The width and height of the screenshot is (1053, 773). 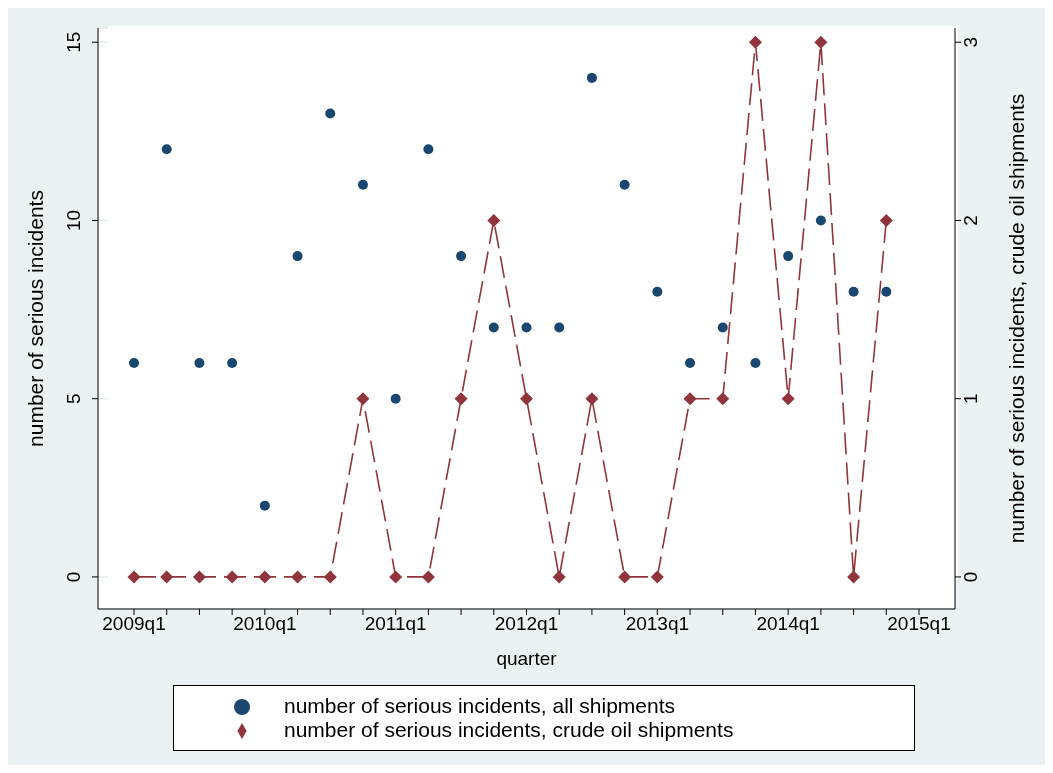 I want to click on y2-tick-label: 1, so click(x=970, y=398).